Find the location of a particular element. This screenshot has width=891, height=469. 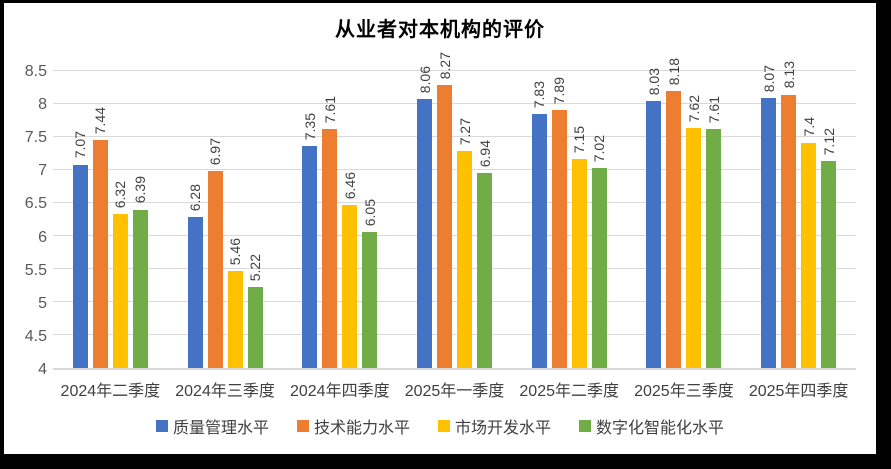

legend-item: 质量管理水平 is located at coordinates (212, 426).